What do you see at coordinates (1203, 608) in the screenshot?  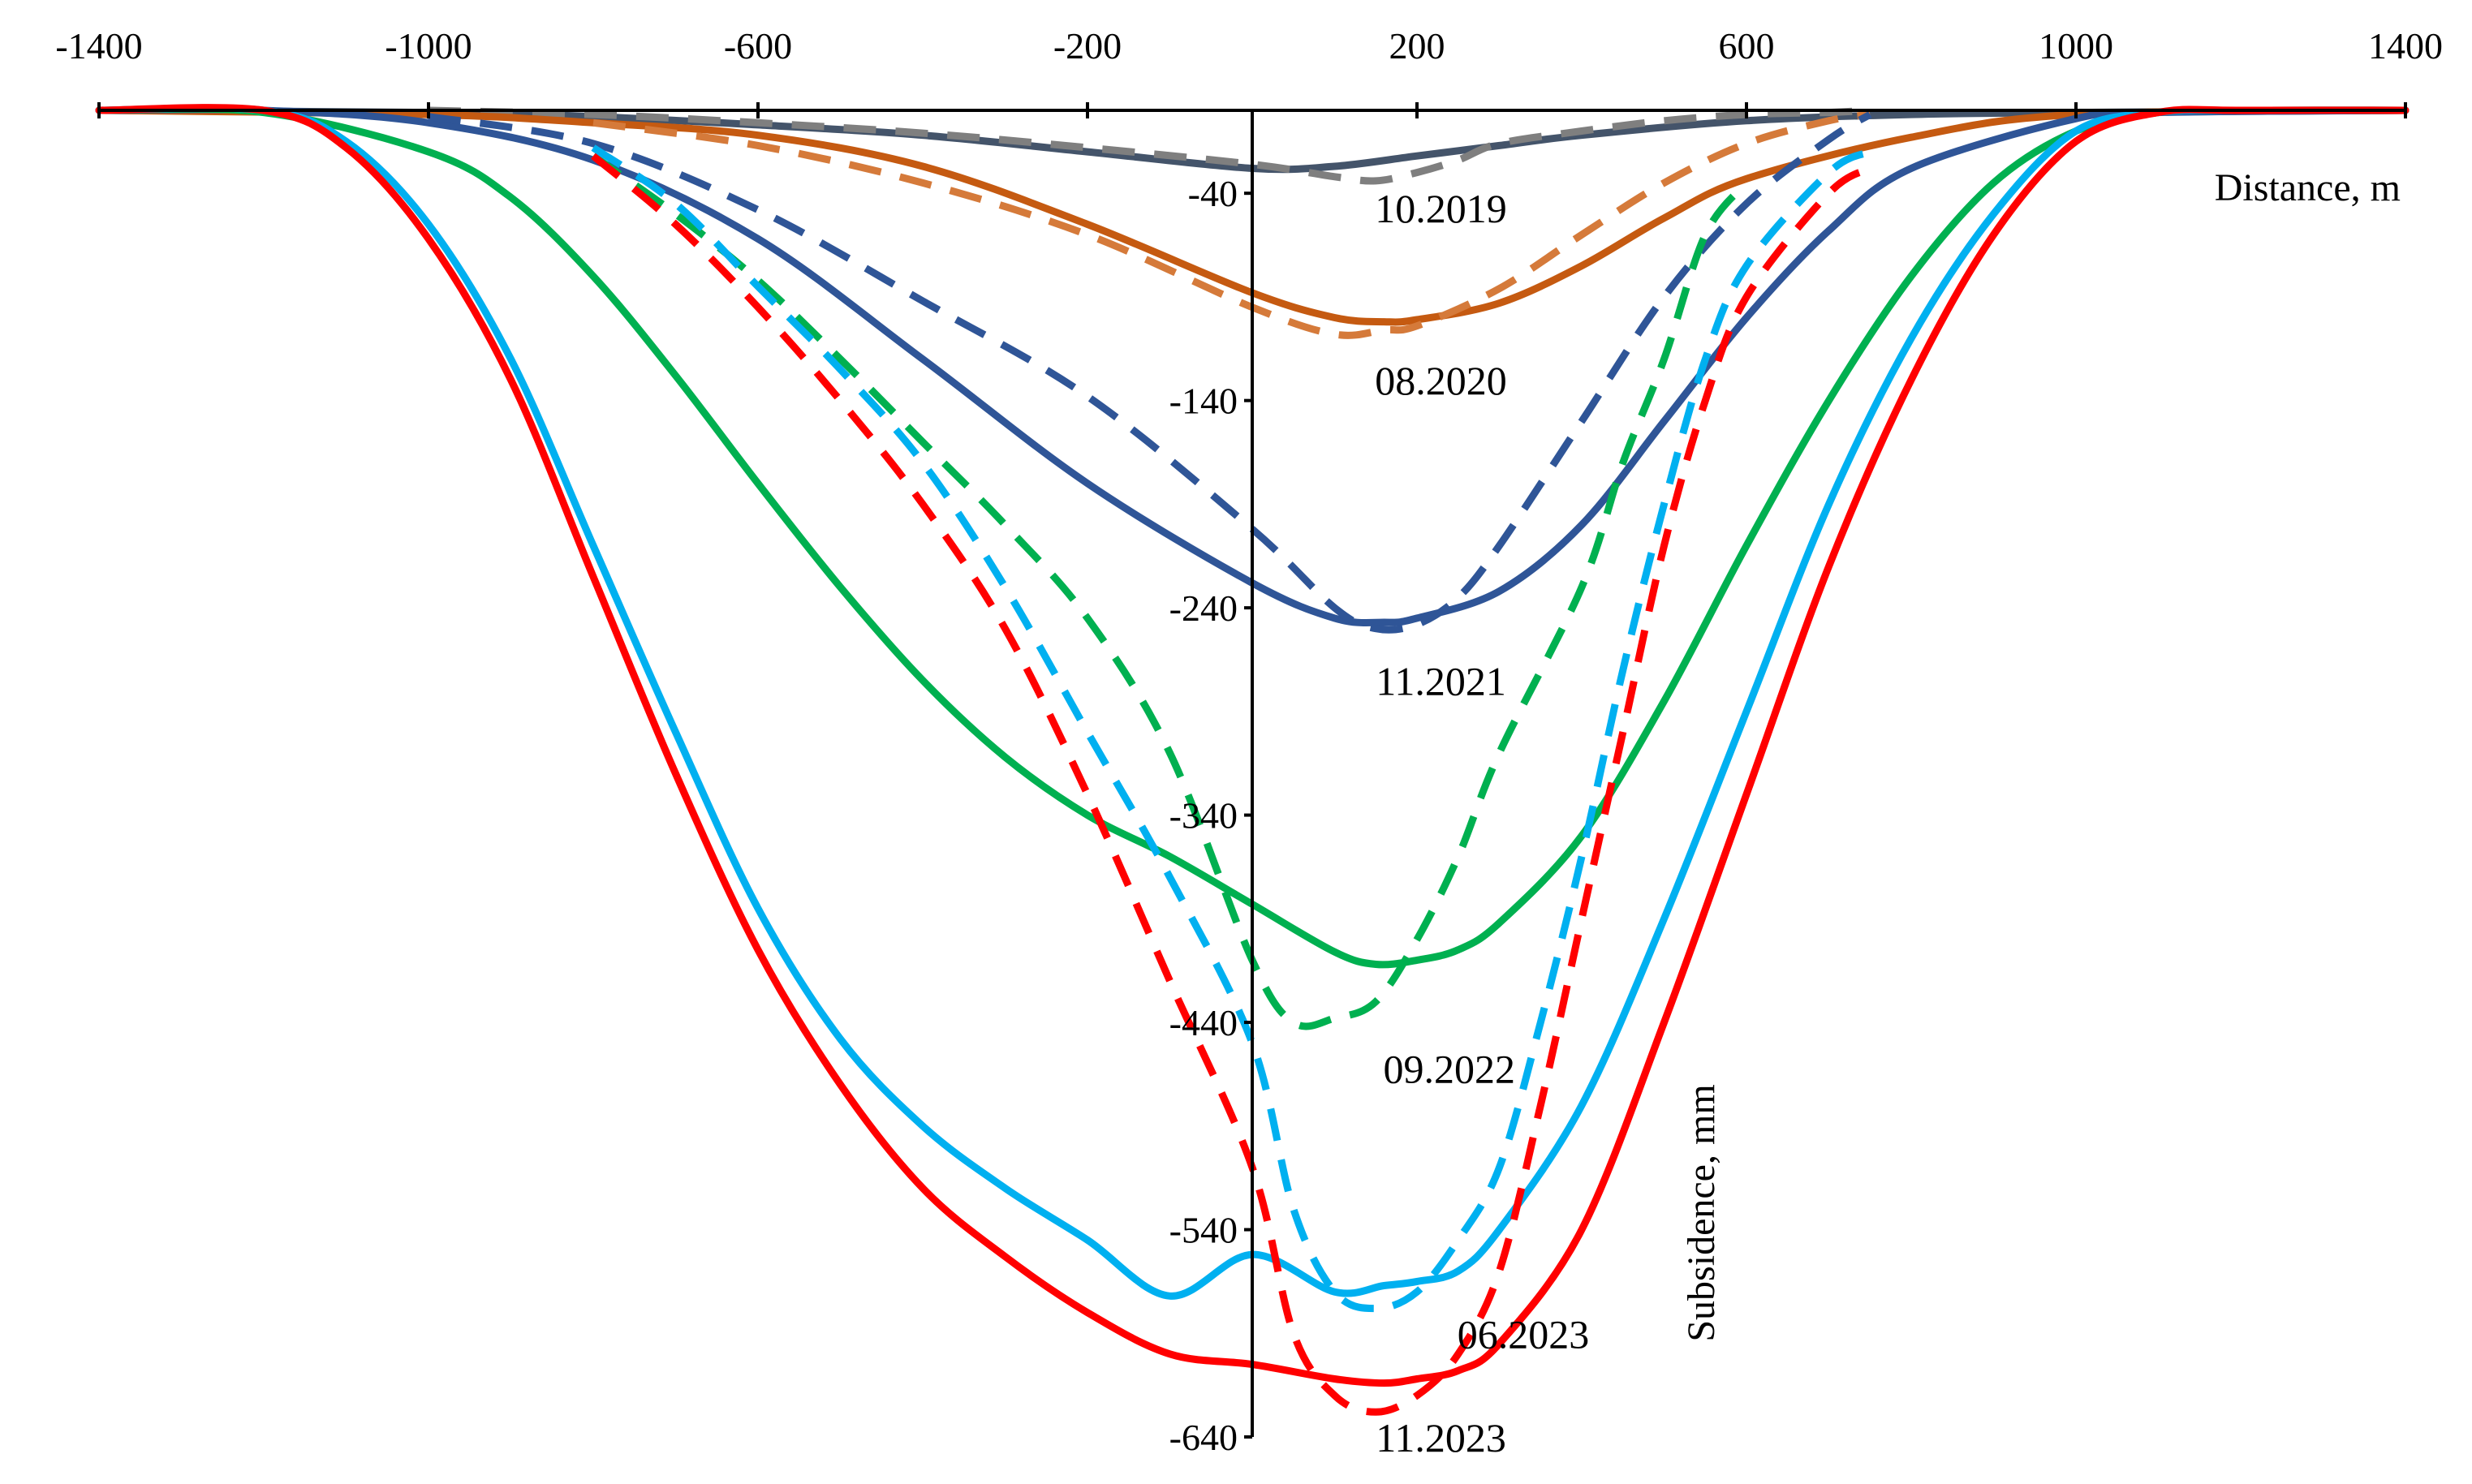 I see `y-tick-label: -240` at bounding box center [1203, 608].